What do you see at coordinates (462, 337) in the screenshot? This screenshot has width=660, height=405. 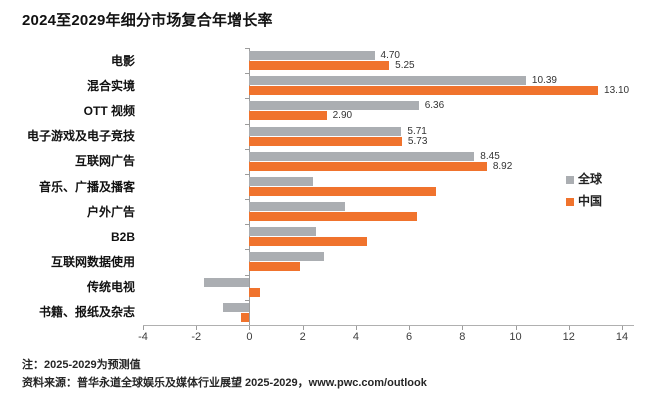 I see `x-axis-tick-label: 8` at bounding box center [462, 337].